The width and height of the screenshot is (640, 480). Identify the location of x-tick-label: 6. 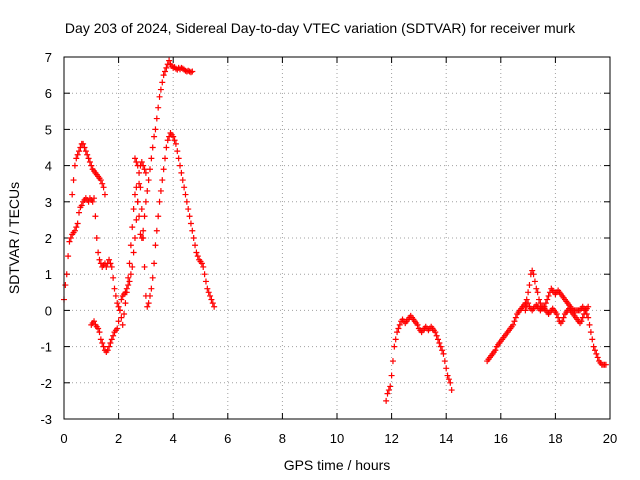
(227, 438).